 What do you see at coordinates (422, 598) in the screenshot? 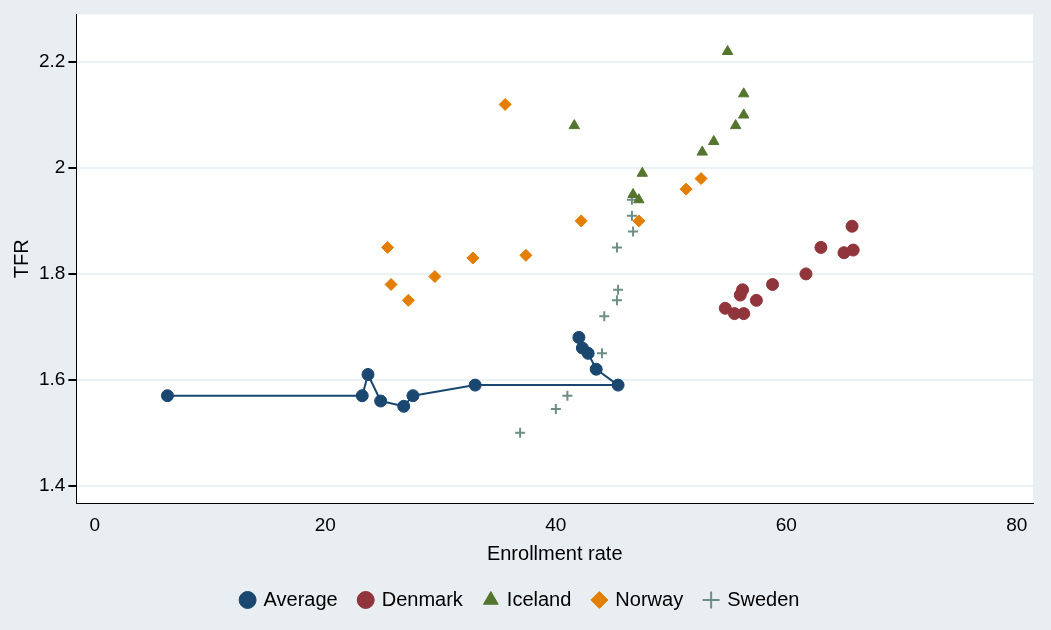
I see `legend-label: Denmark` at bounding box center [422, 598].